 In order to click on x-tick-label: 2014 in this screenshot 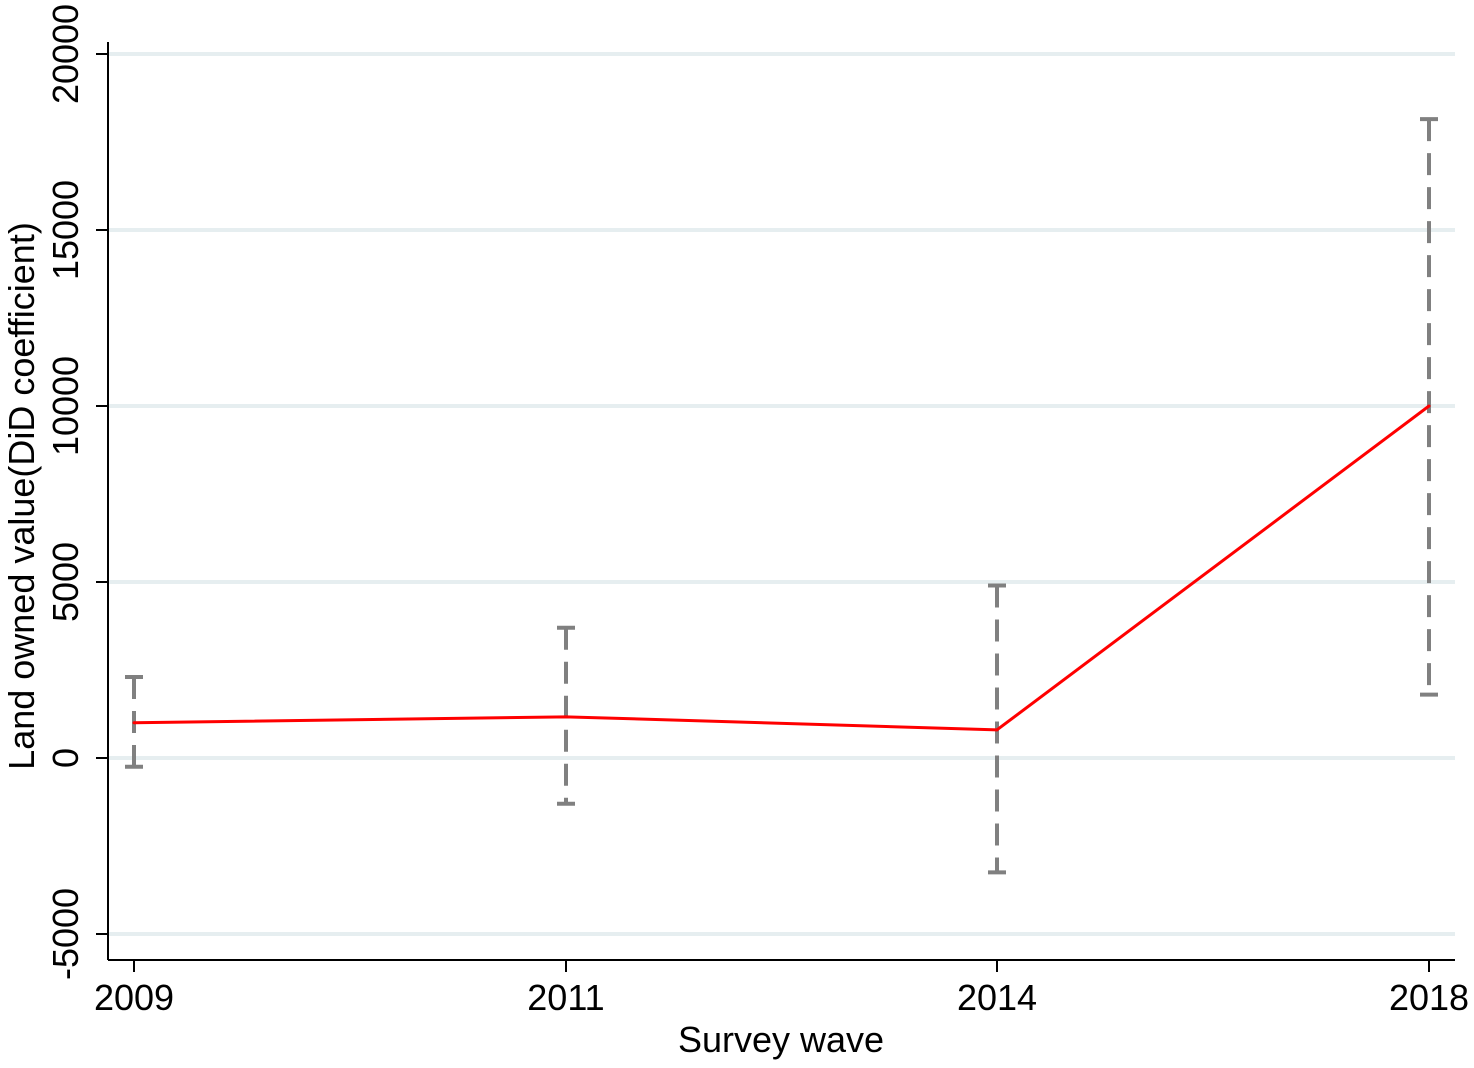, I will do `click(997, 997)`.